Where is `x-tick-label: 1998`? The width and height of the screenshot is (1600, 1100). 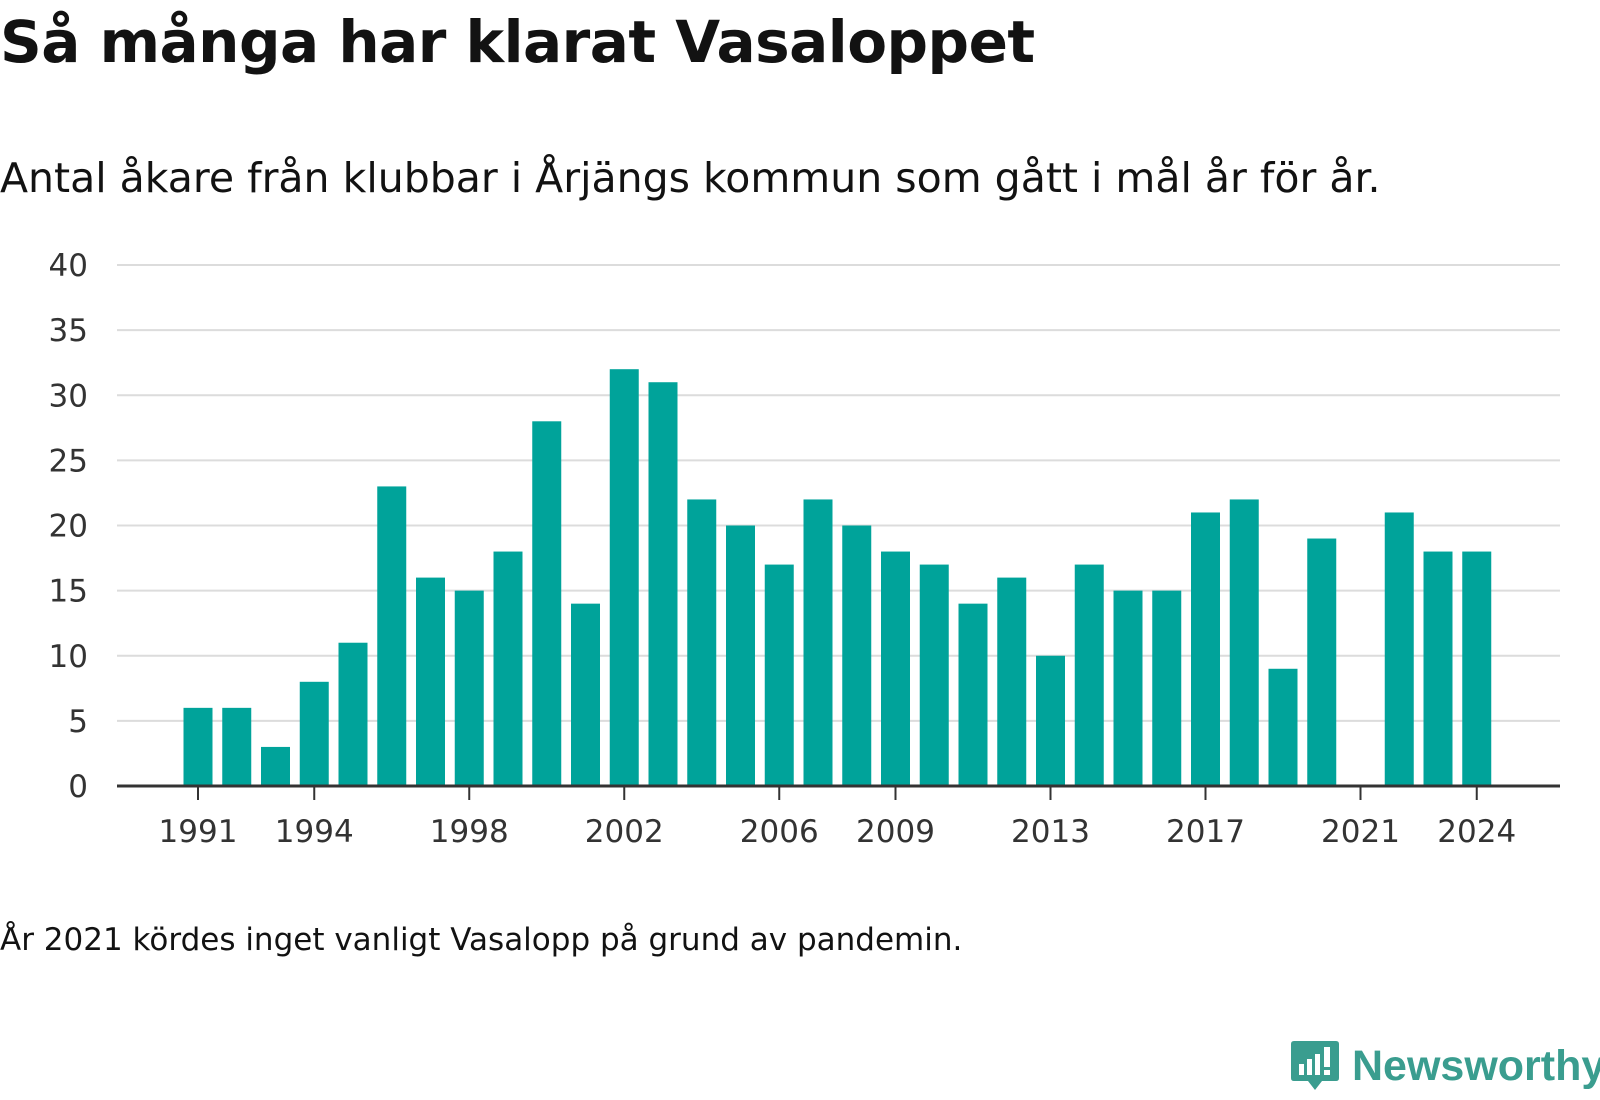 x-tick-label: 1998 is located at coordinates (469, 832).